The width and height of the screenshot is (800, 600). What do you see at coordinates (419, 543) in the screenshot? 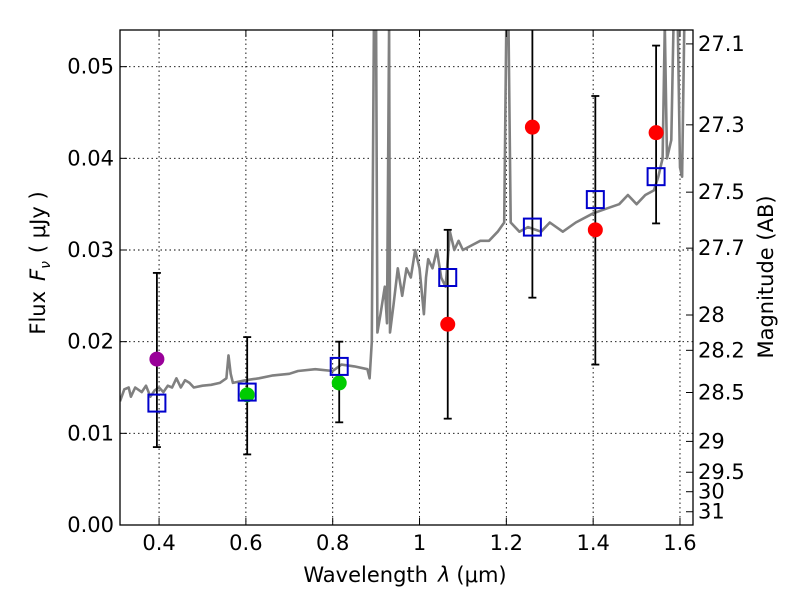
I see `x-tick-label: 1` at bounding box center [419, 543].